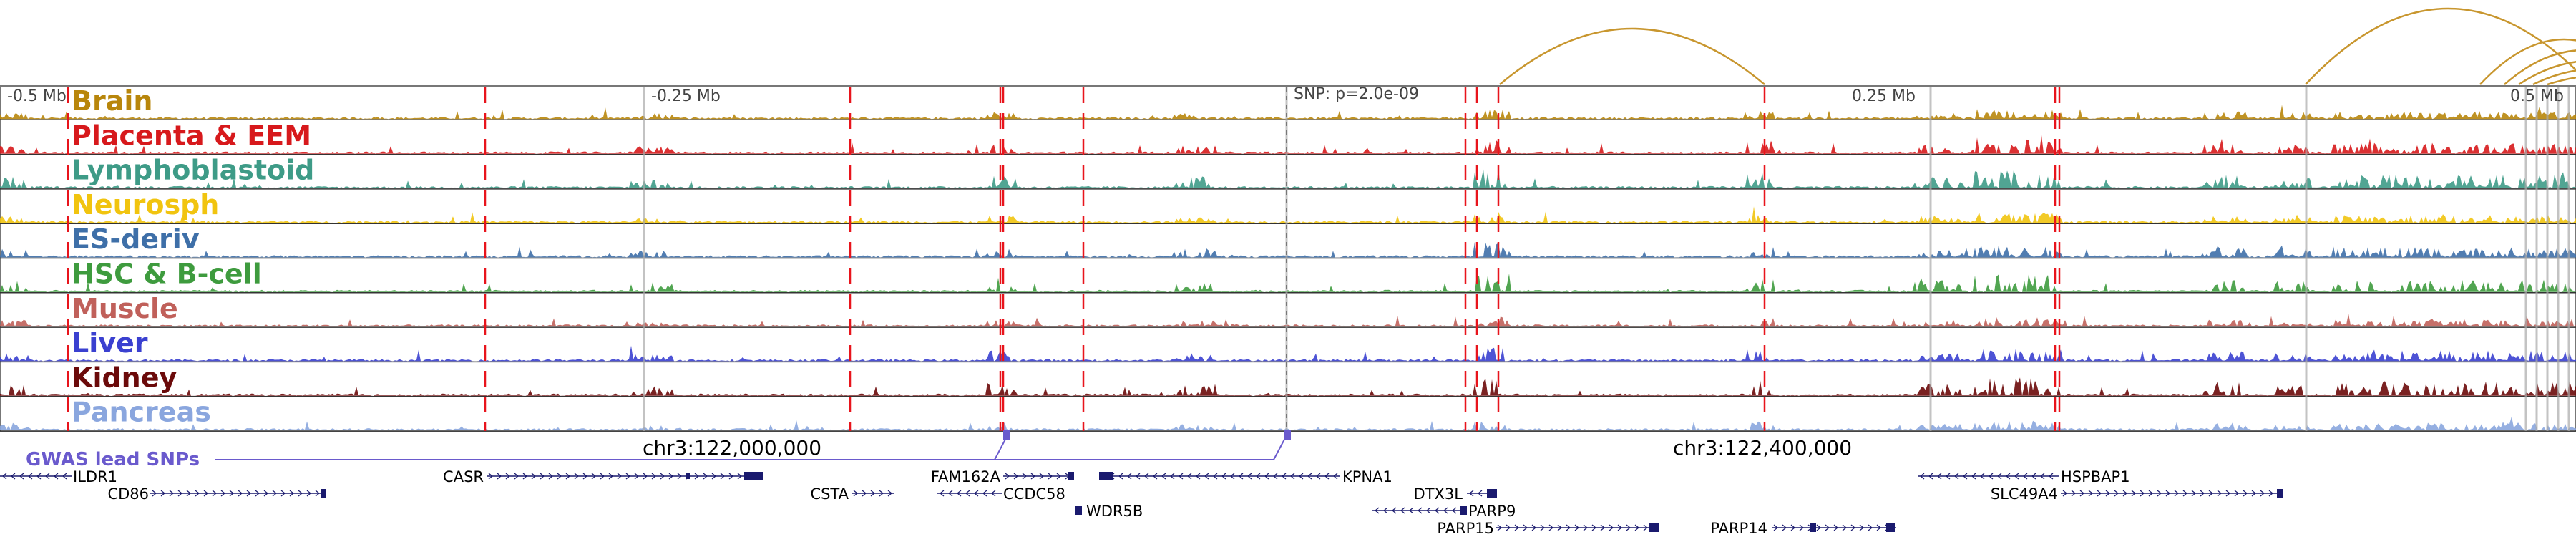 Image resolution: width=2576 pixels, height=537 pixels. I want to click on track-label-kidney: Kidney, so click(124, 377).